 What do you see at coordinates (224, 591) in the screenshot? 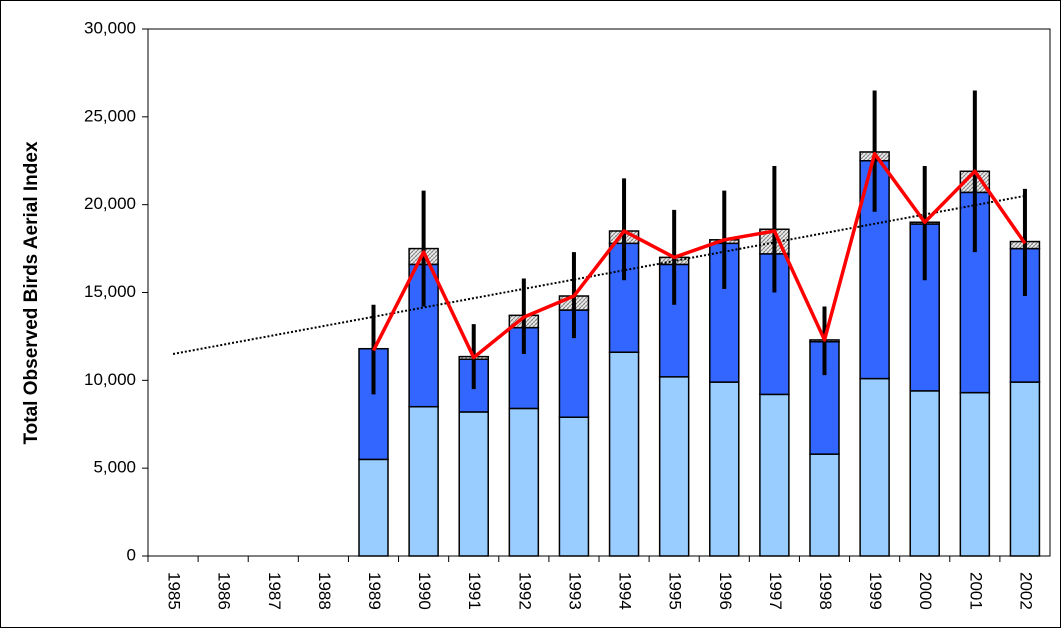
I see `x-tick-label: 1986` at bounding box center [224, 591].